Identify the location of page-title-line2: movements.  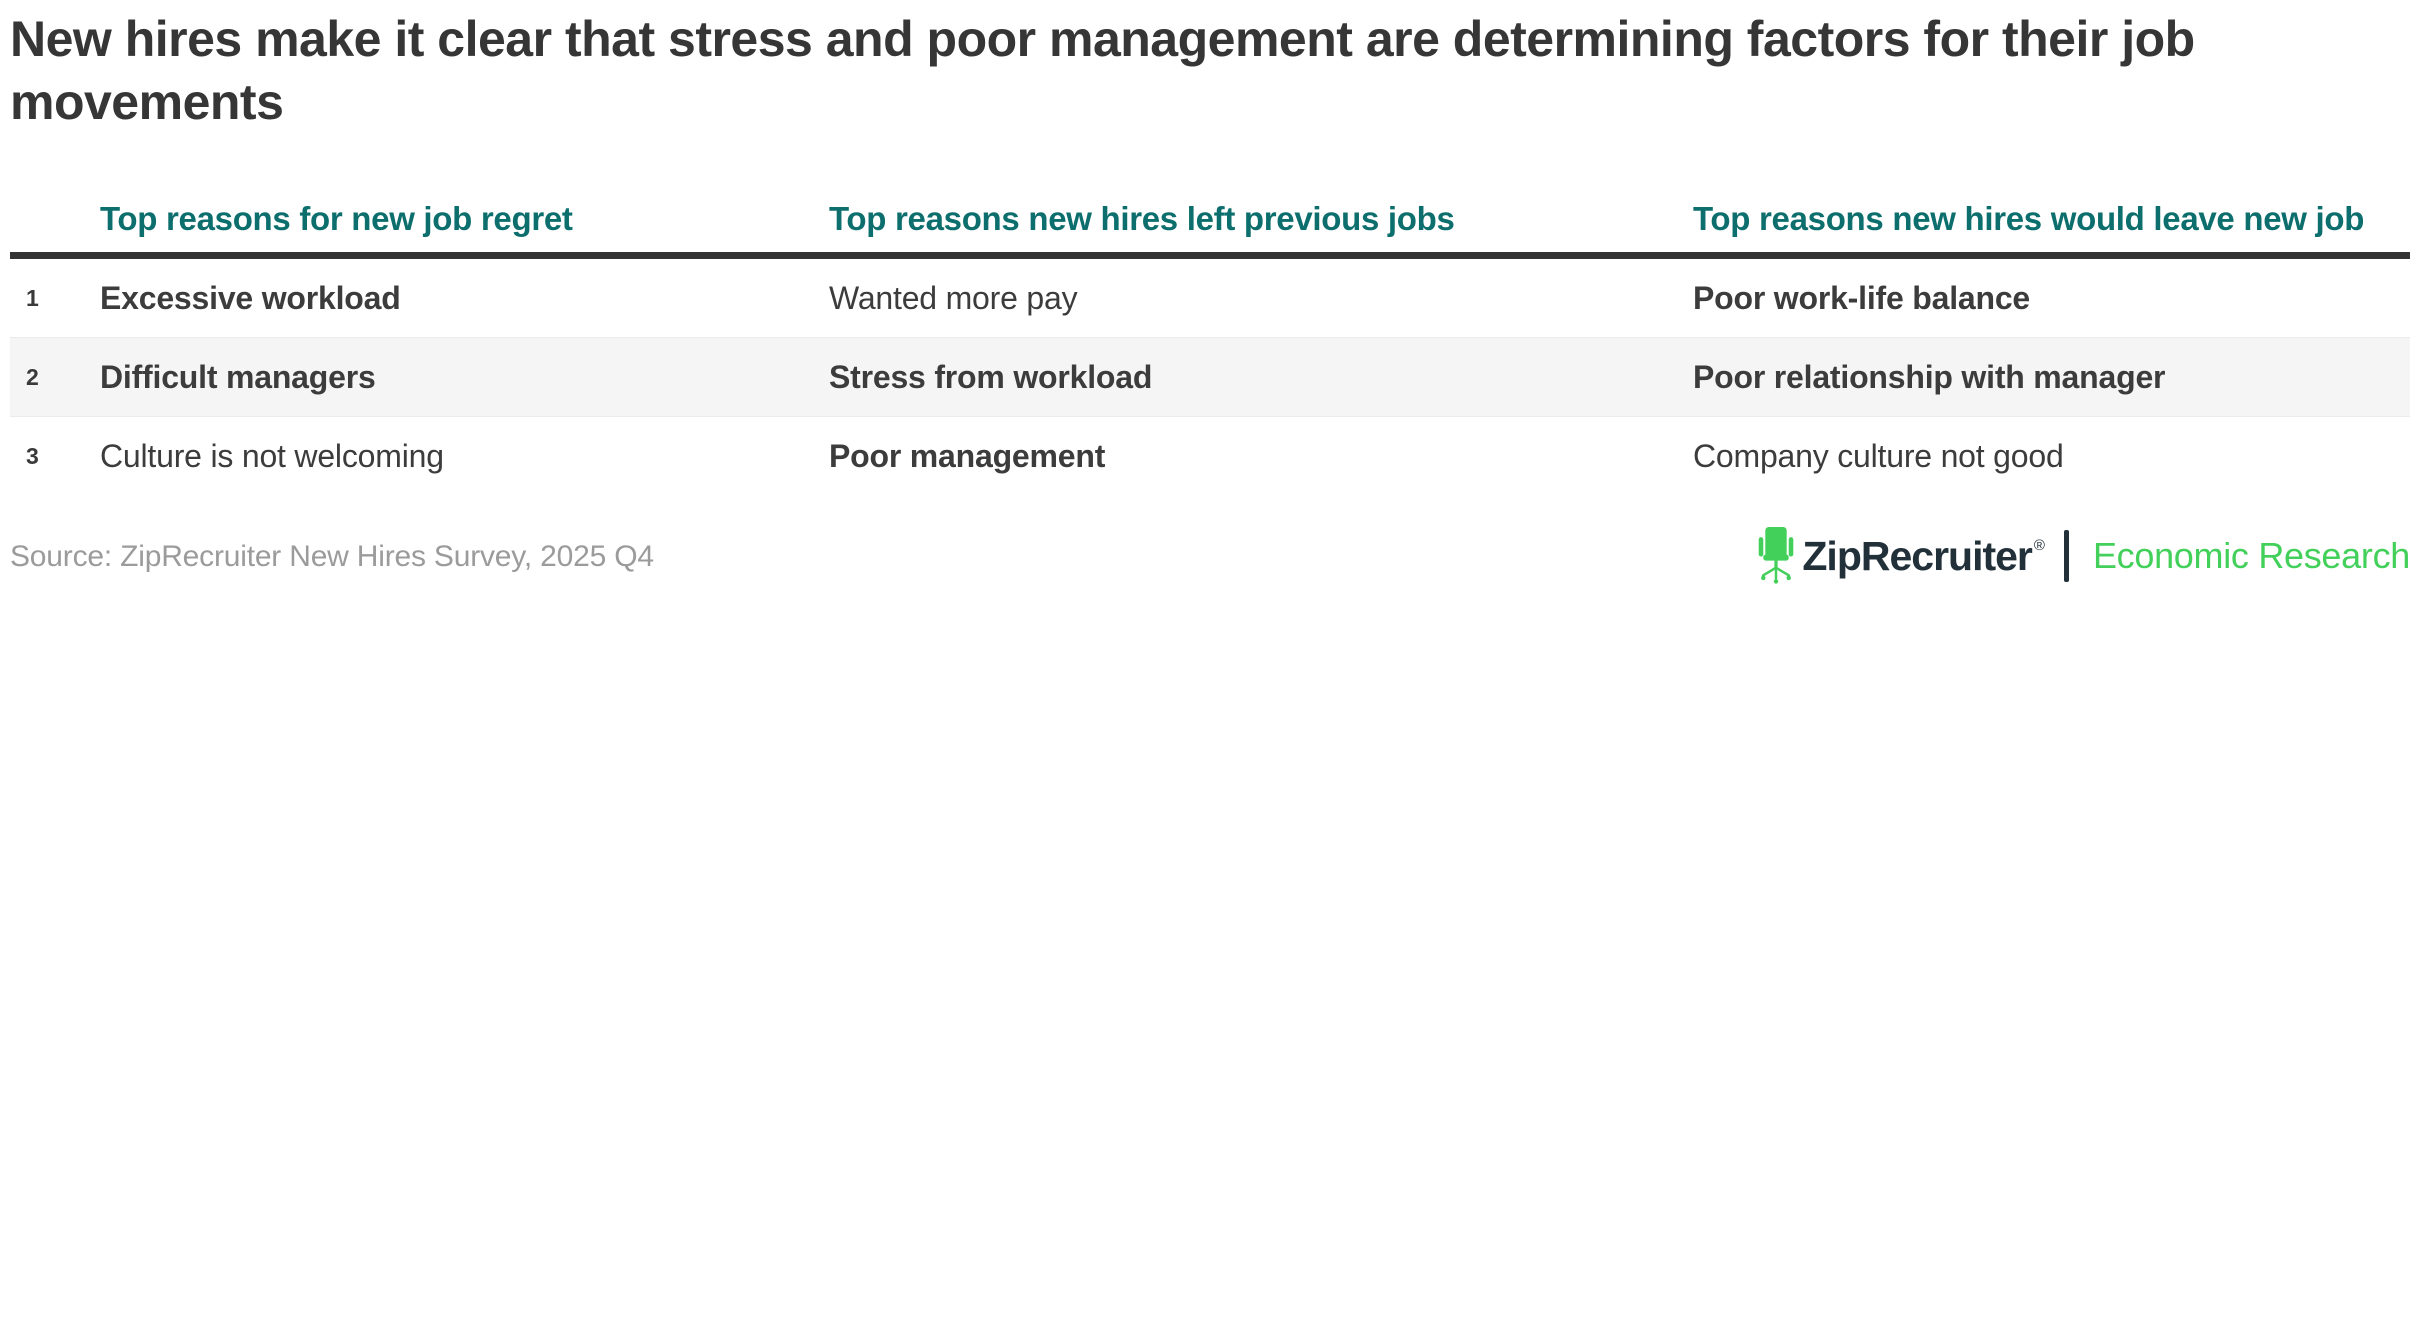
(147, 102).